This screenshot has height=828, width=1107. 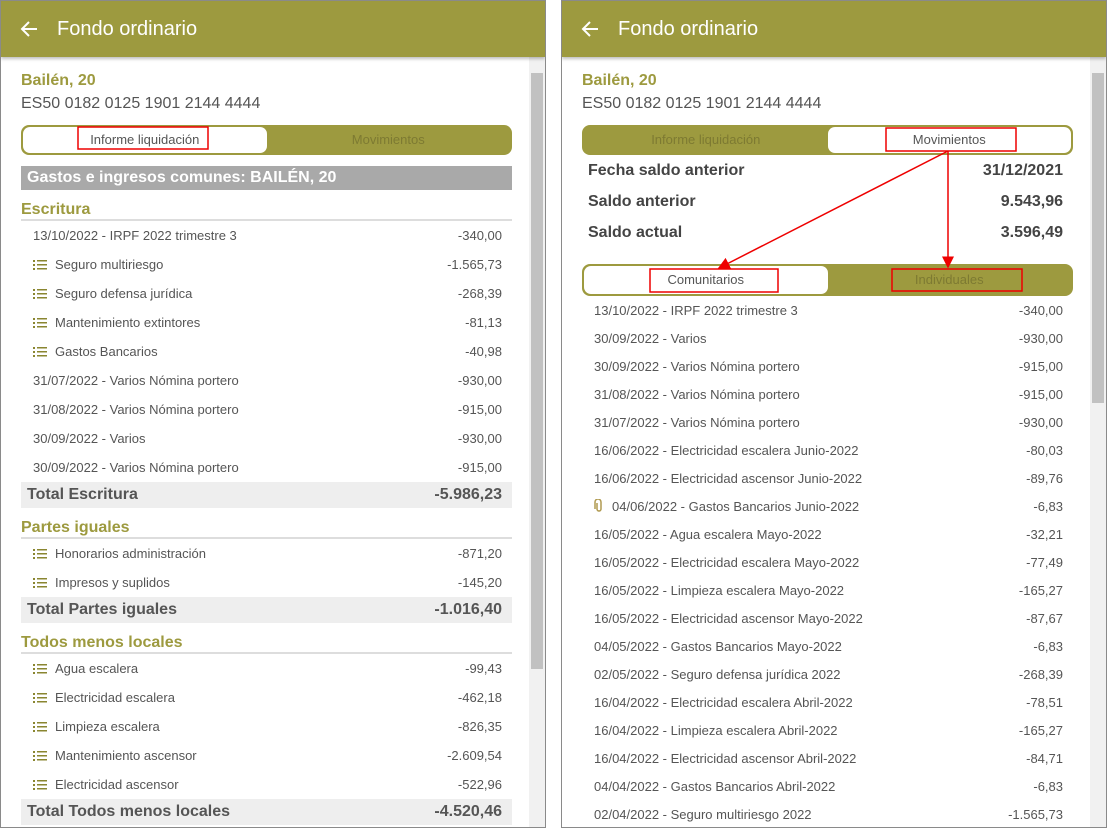 I want to click on row-amount: -522,96, so click(x=479, y=784).